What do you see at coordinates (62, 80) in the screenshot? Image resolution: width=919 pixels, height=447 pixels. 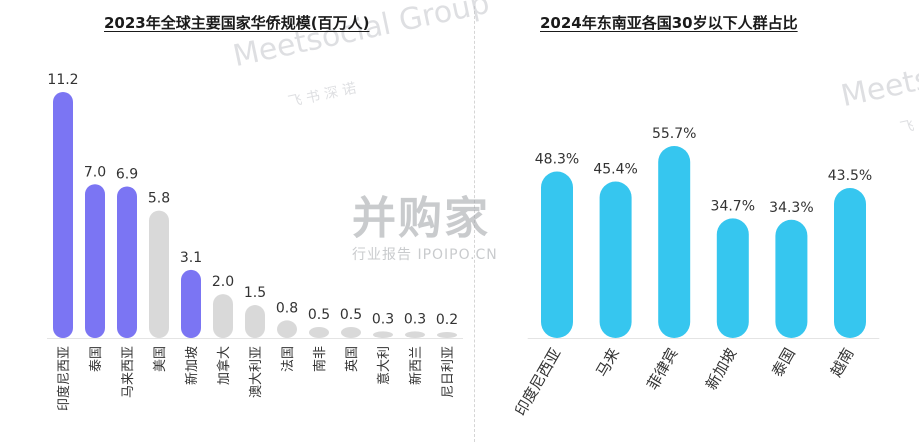 I see `data-label: 11.2` at bounding box center [62, 80].